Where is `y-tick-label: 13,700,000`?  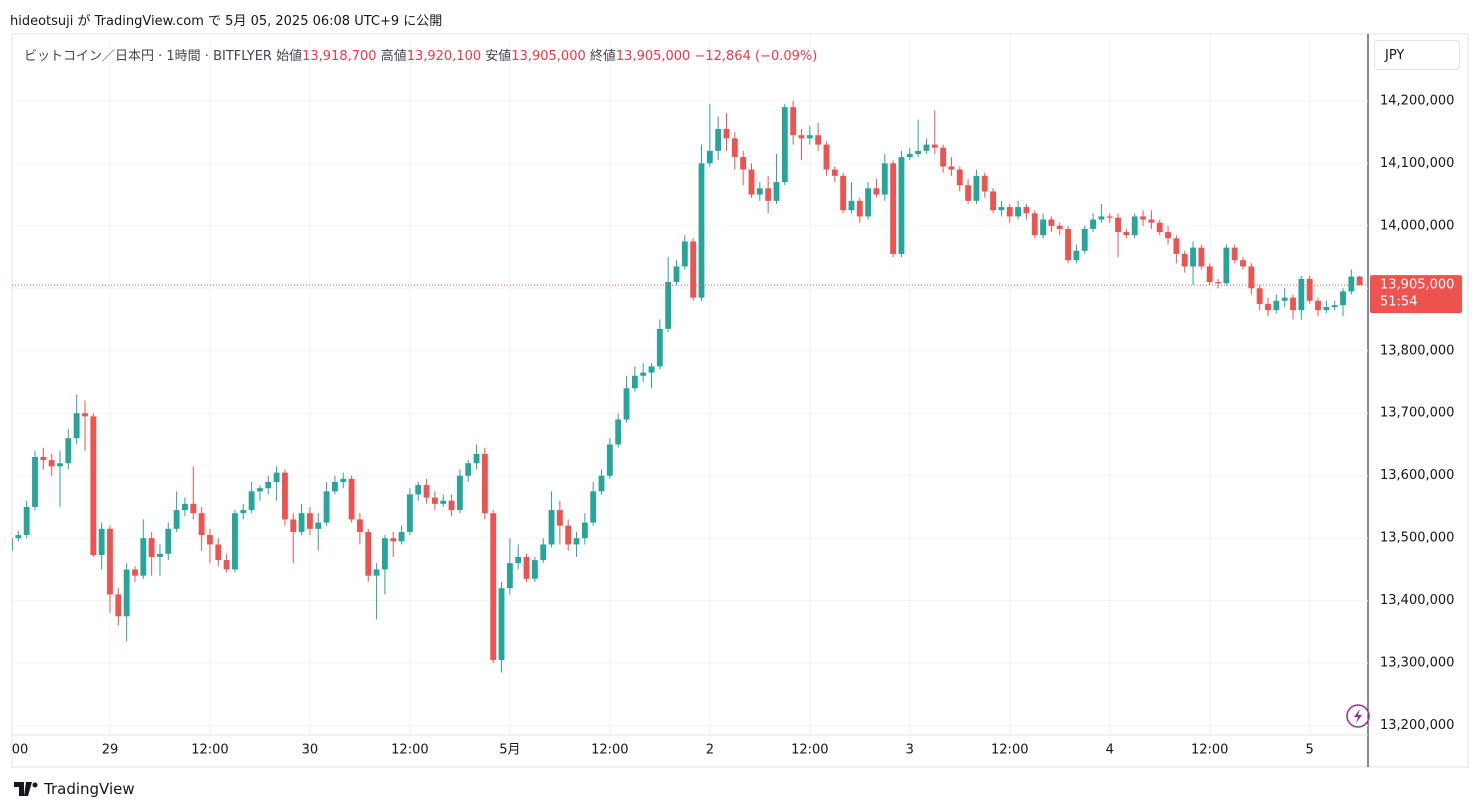 y-tick-label: 13,700,000 is located at coordinates (1417, 413).